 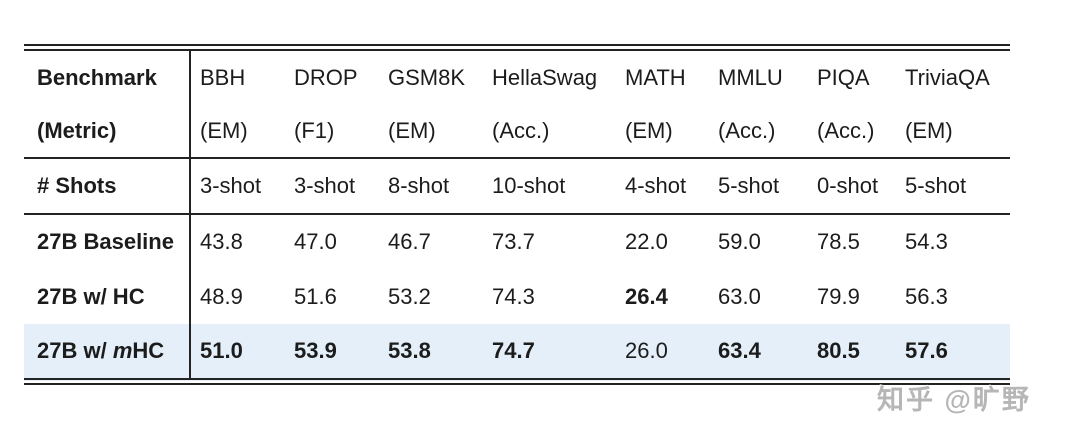 I want to click on header-benchmark-label: Benchmark, so click(x=97, y=77).